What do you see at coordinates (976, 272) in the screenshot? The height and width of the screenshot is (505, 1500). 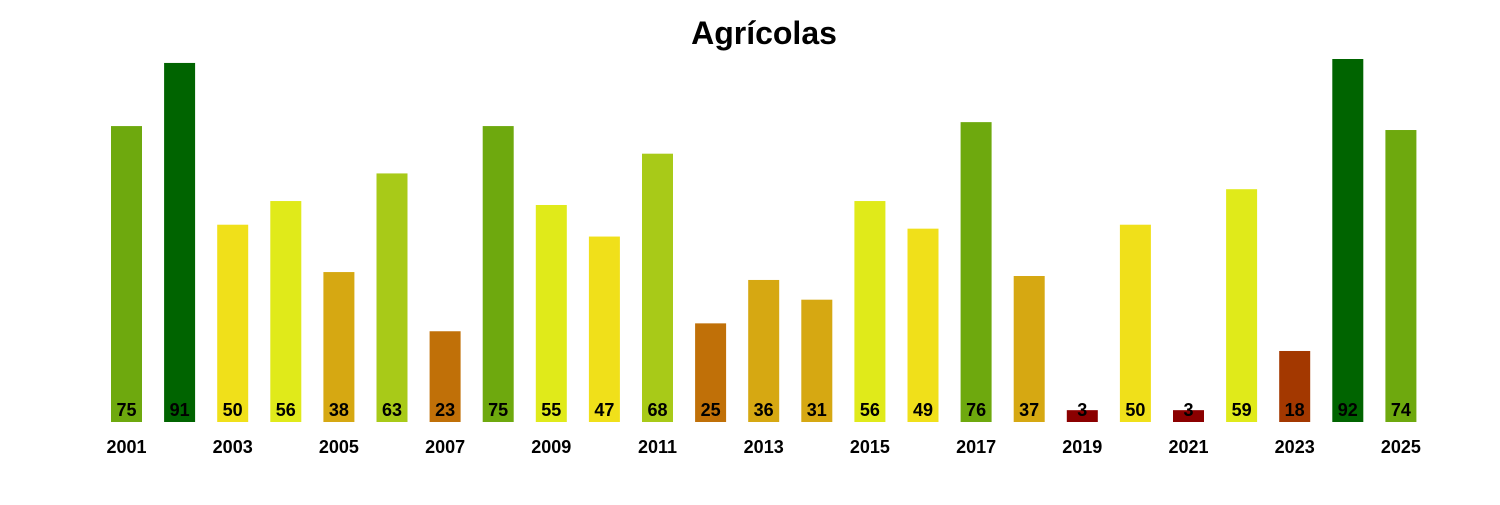 I see `bar-2017` at bounding box center [976, 272].